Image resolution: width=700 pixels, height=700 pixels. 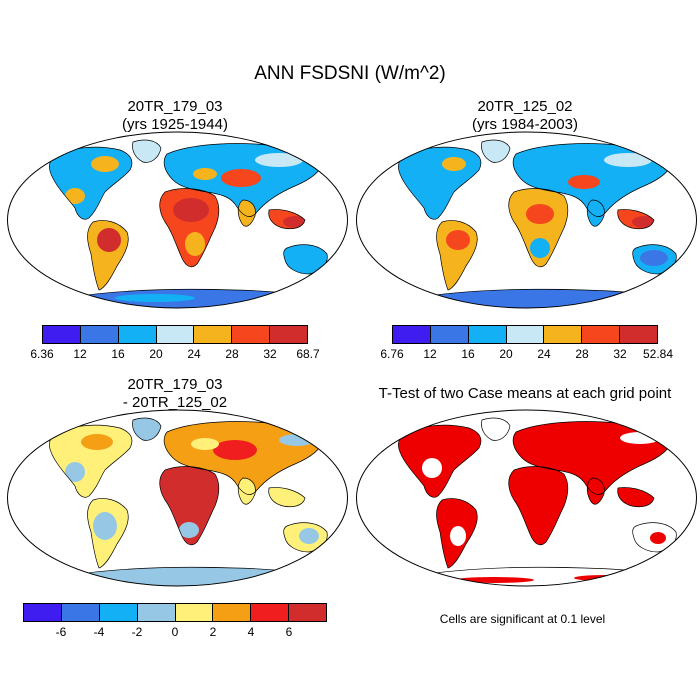 I want to click on panel-3-title-difference: - 20TR_125_02, so click(x=175, y=402).